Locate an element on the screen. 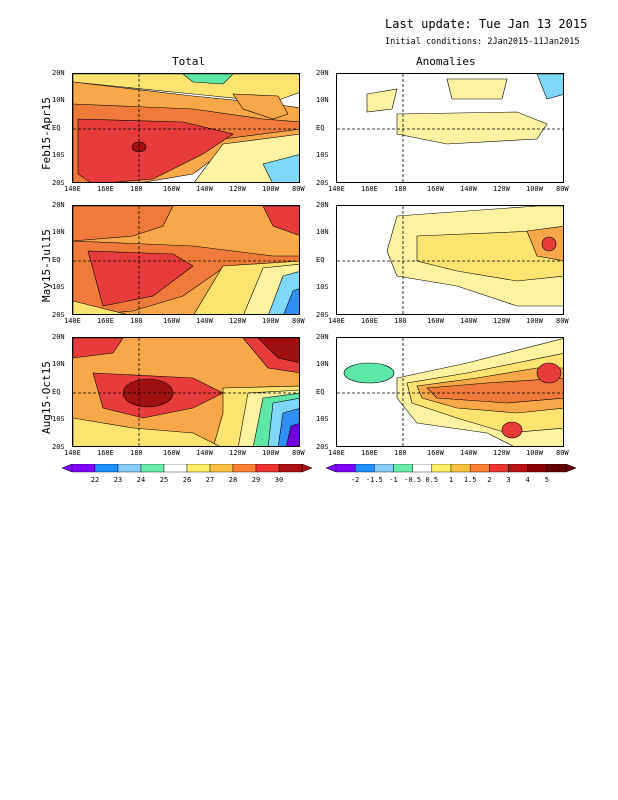 This screenshot has height=800, width=618. colorbar-label: 1 is located at coordinates (451, 480).